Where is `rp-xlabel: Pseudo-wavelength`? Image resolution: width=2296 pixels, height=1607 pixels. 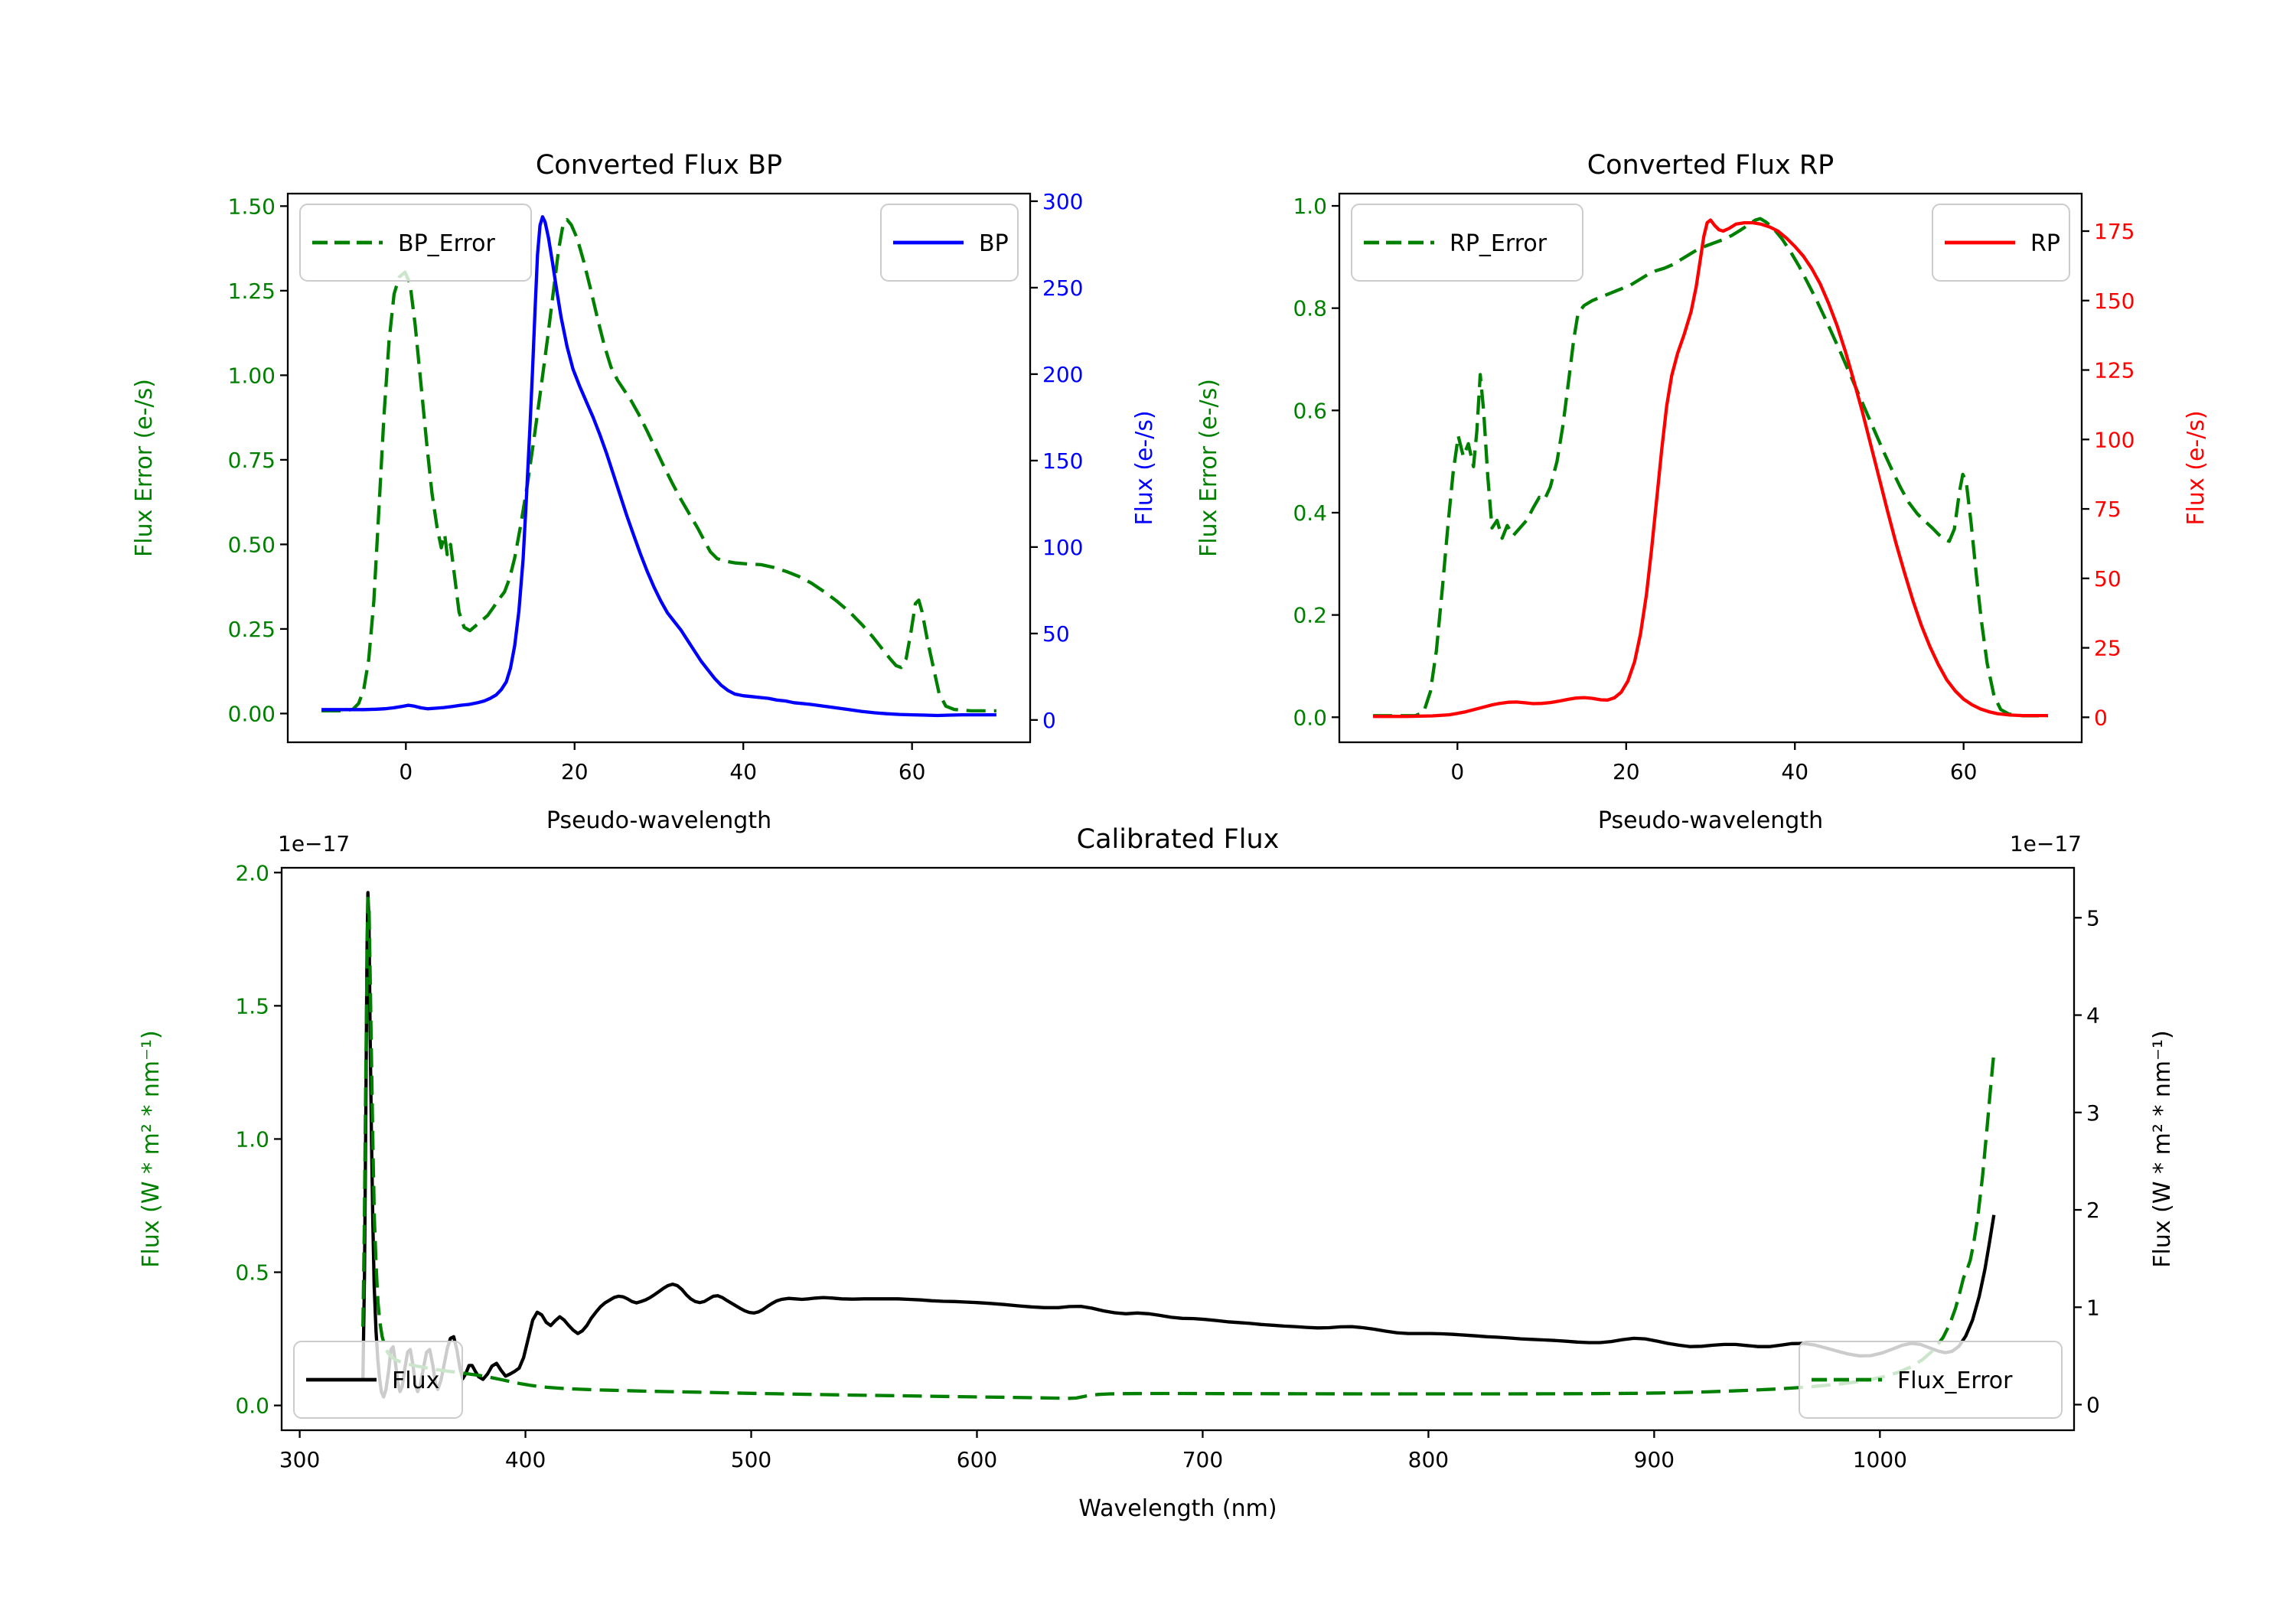 rp-xlabel: Pseudo-wavelength is located at coordinates (1710, 820).